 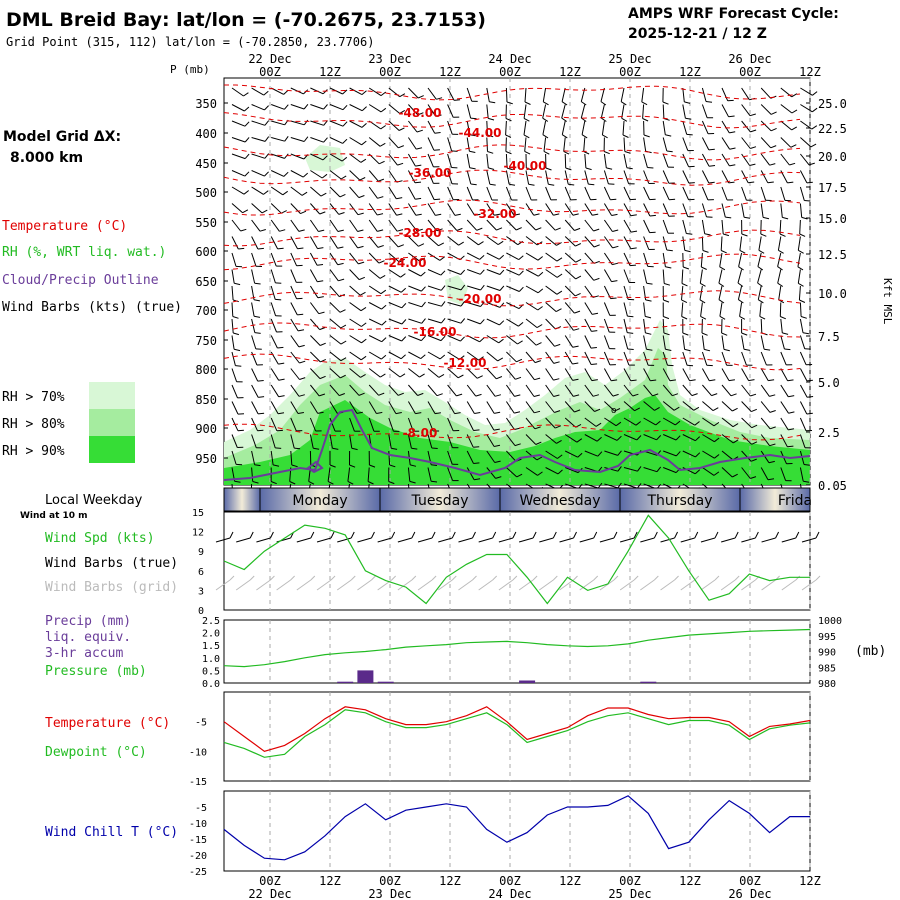 What do you see at coordinates (420, 113) in the screenshot?
I see `isotherm-label: -48.00` at bounding box center [420, 113].